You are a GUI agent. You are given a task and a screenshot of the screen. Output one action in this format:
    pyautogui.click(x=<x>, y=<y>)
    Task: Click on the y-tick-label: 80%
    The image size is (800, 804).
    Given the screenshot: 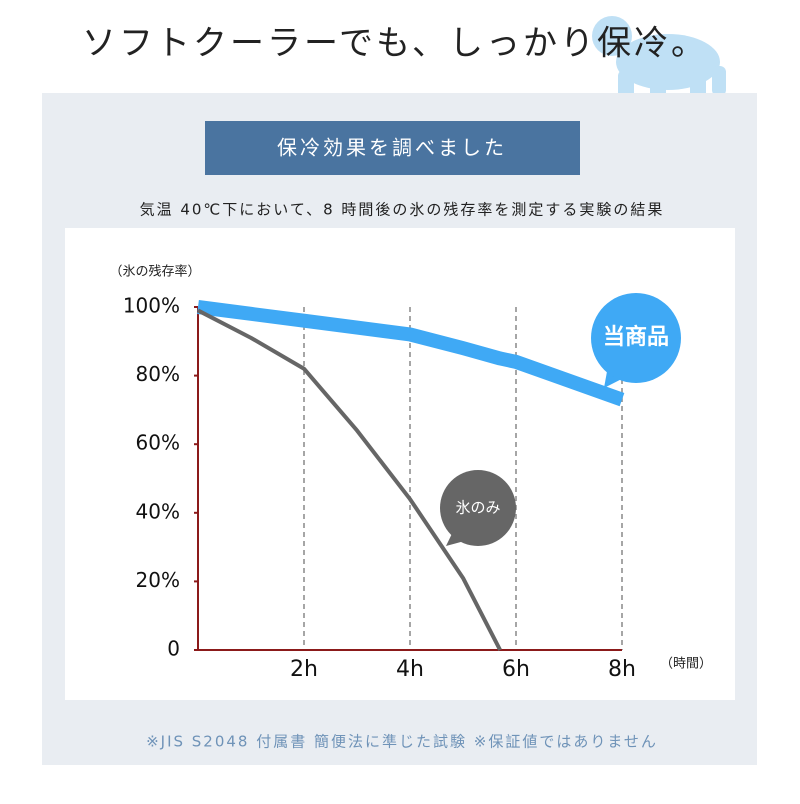 What is the action you would take?
    pyautogui.click(x=158, y=374)
    